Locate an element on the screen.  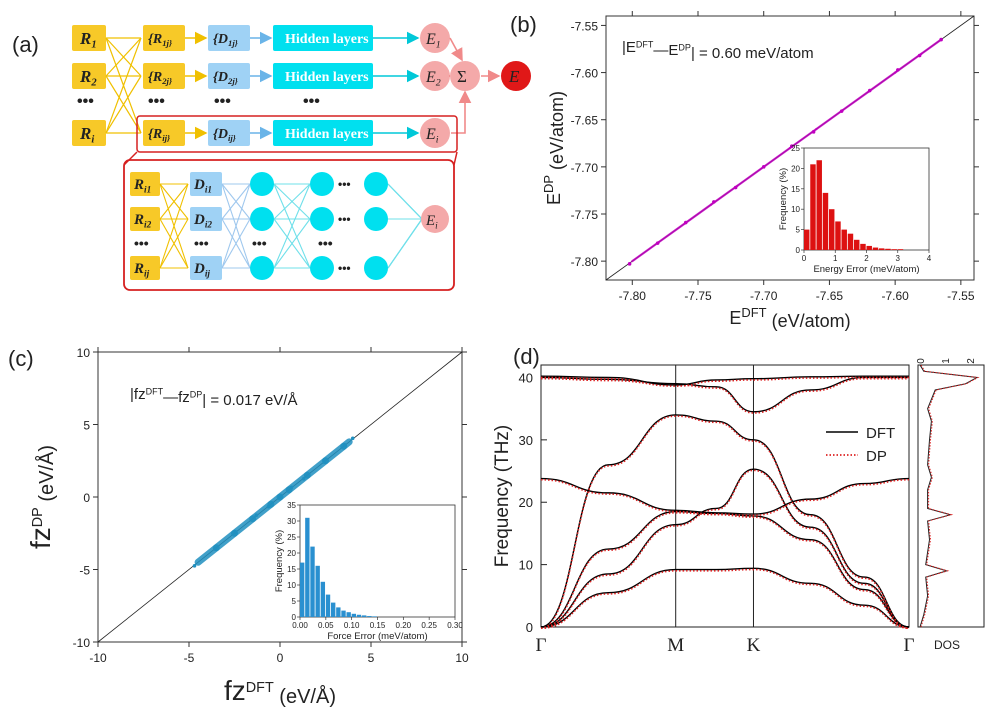
panel-a-label: (a) is located at coordinates (25, 44).